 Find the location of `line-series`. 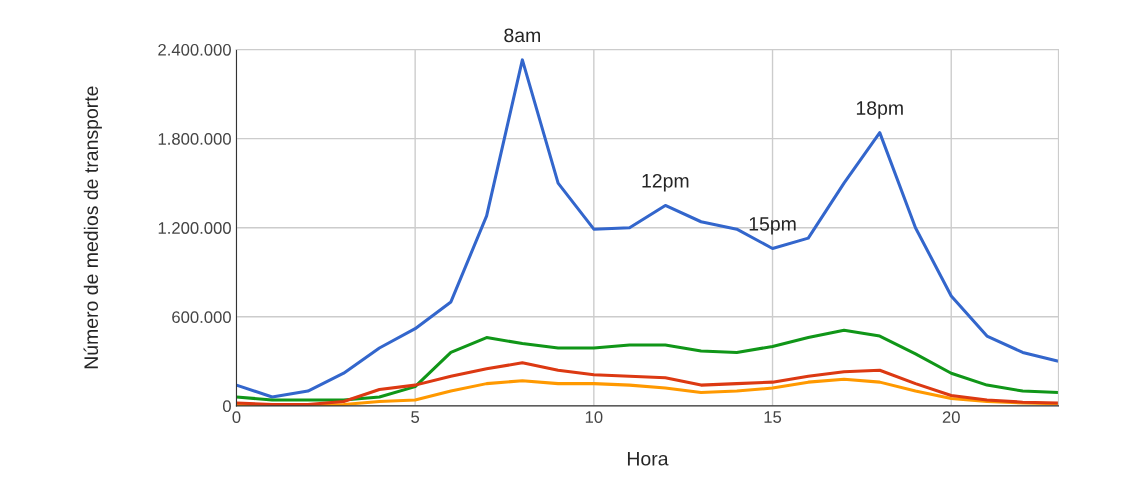

line-series is located at coordinates (647, 365).